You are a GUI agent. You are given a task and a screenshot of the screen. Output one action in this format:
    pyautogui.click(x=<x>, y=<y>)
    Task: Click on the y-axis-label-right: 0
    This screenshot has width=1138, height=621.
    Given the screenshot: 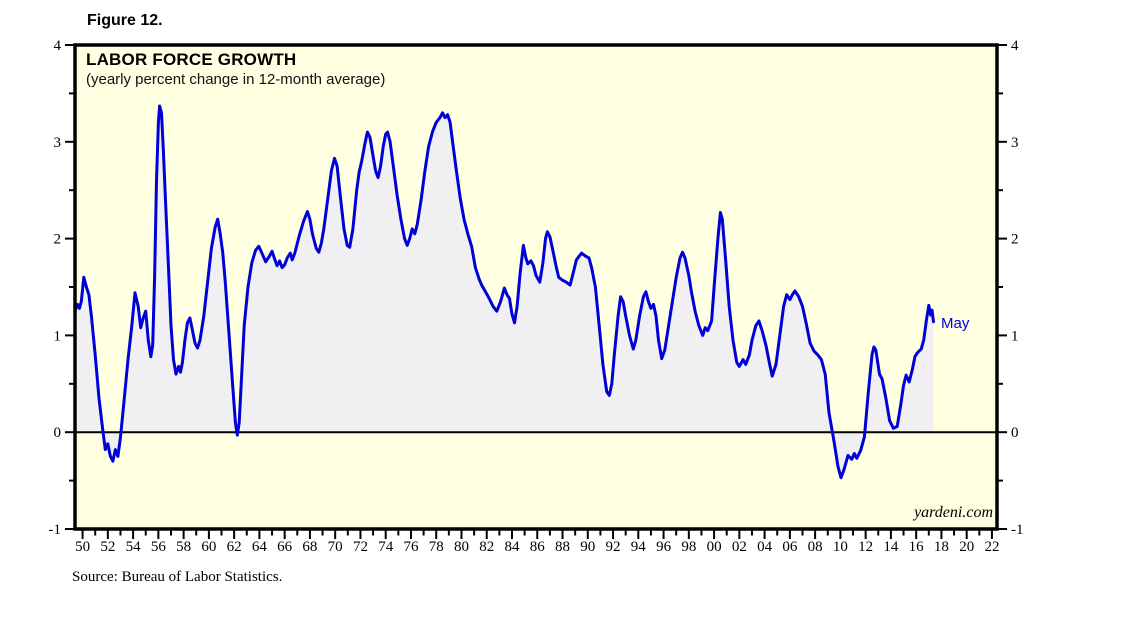 What is the action you would take?
    pyautogui.click(x=1015, y=433)
    